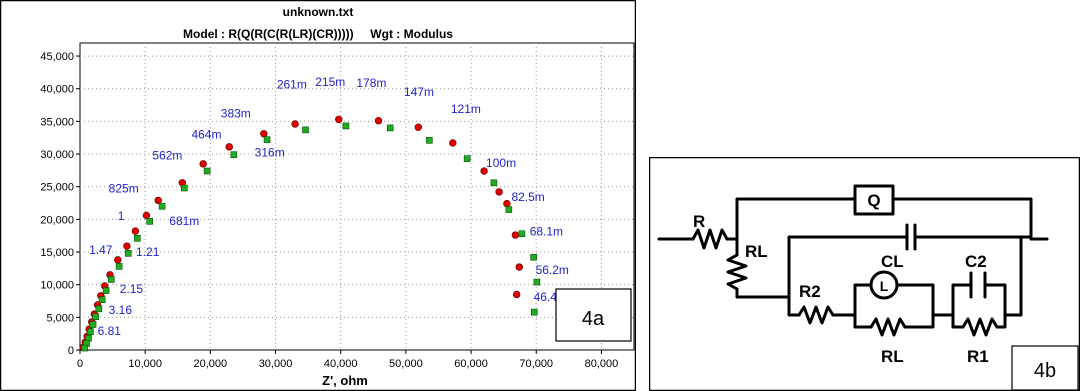  I want to click on y-tick-label: 20,000, so click(57, 220).